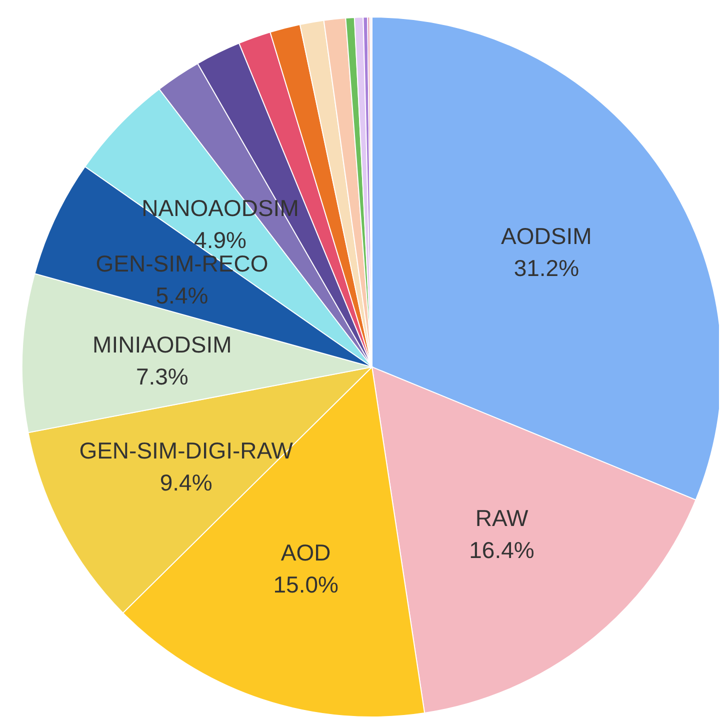  I want to click on slice-label: AOD, so click(305, 552).